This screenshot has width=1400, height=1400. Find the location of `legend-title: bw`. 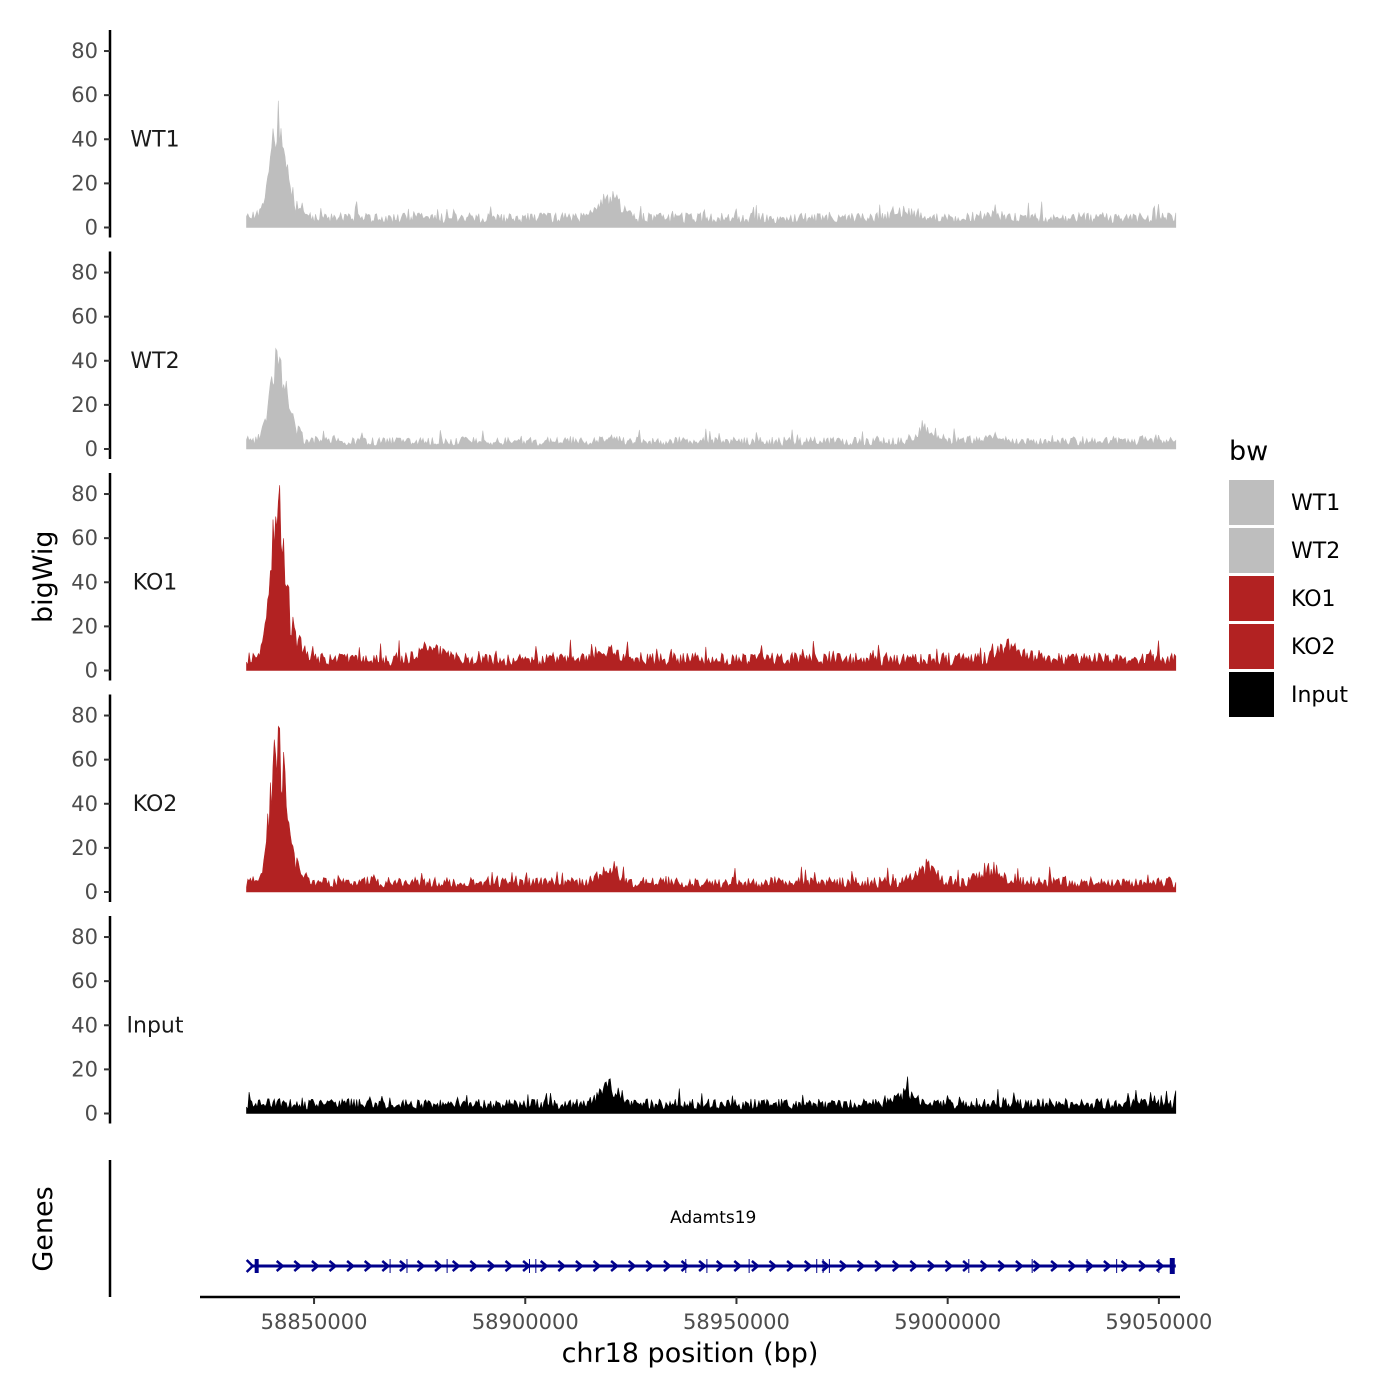

legend-title: bw is located at coordinates (1248, 451).